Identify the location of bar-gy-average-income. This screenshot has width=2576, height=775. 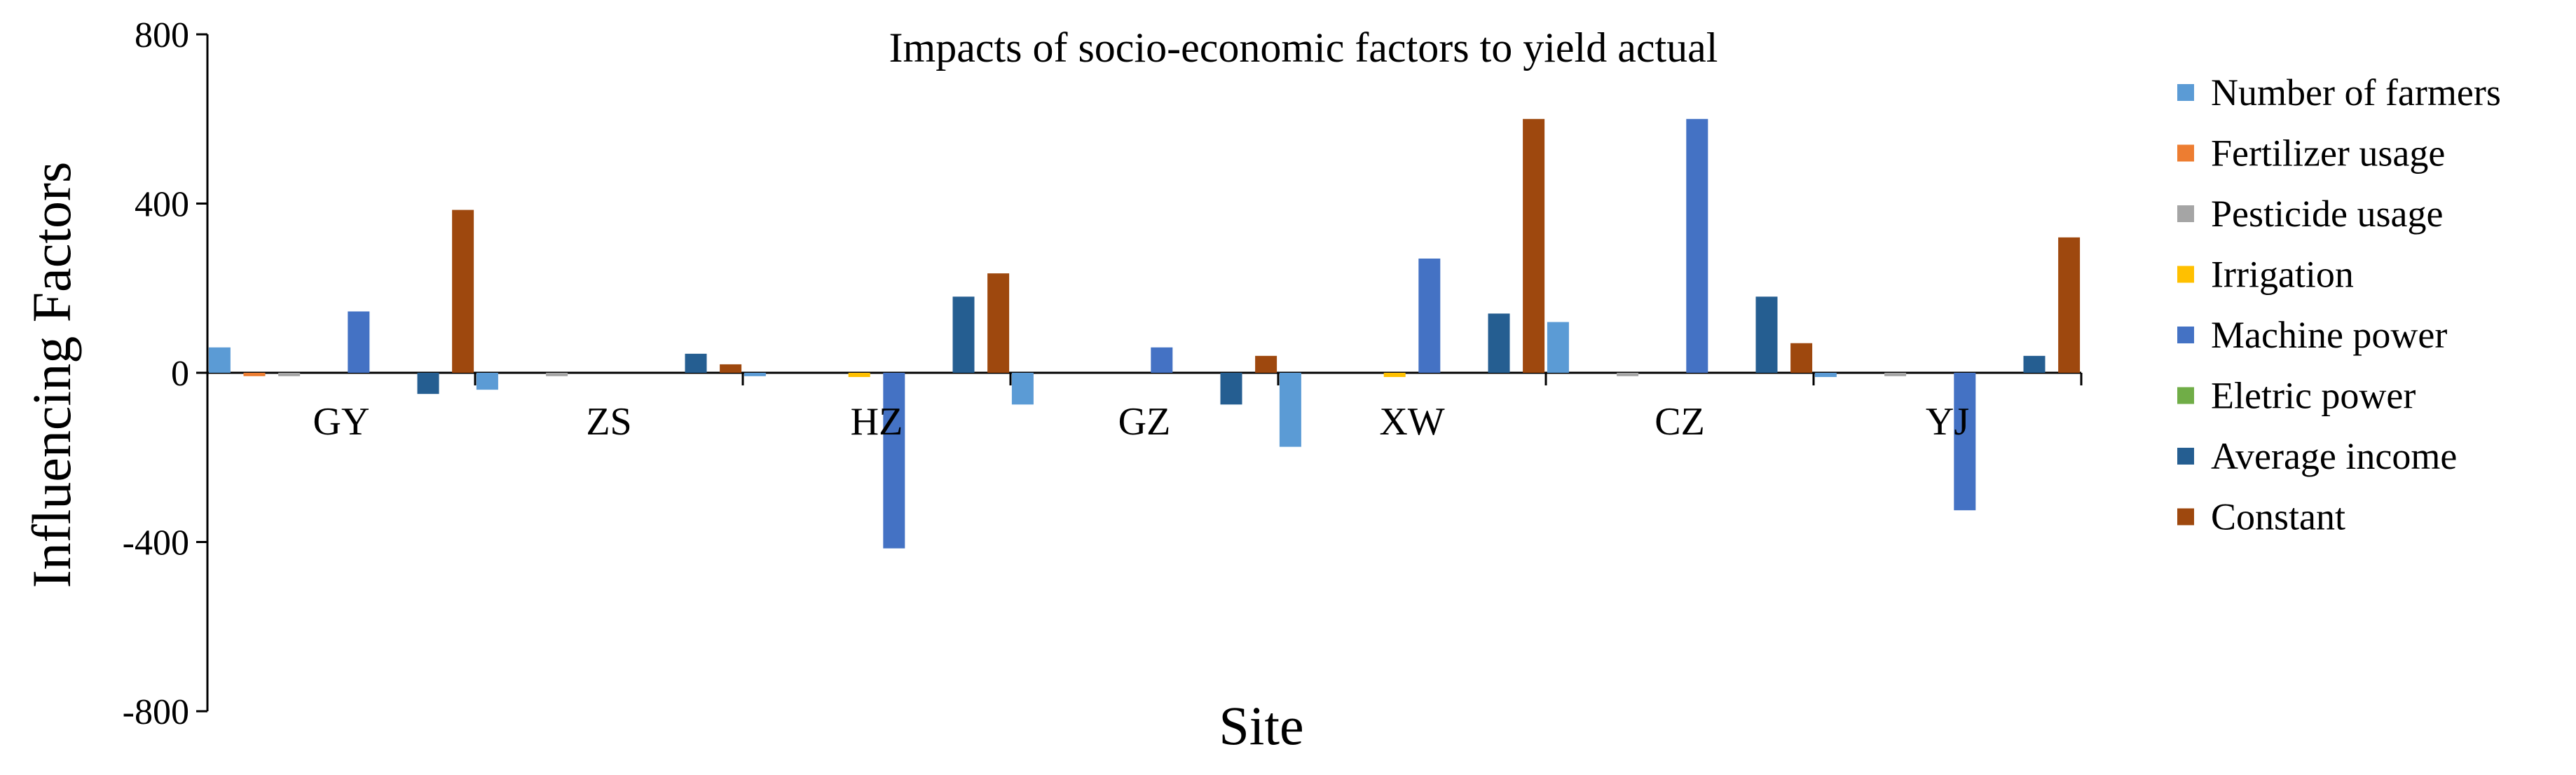
(428, 384).